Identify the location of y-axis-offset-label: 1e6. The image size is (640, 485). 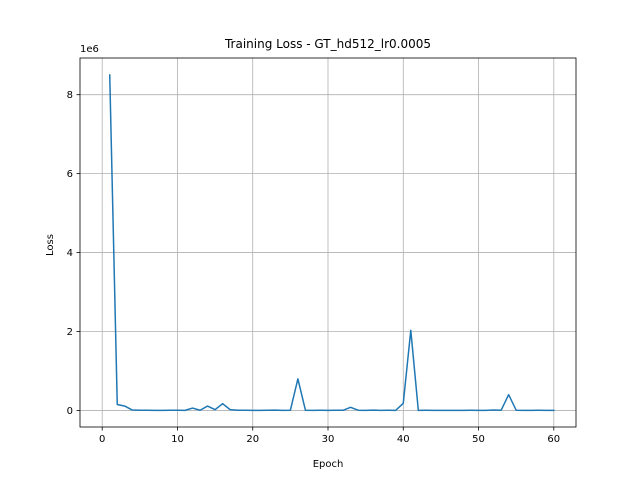
(89, 49).